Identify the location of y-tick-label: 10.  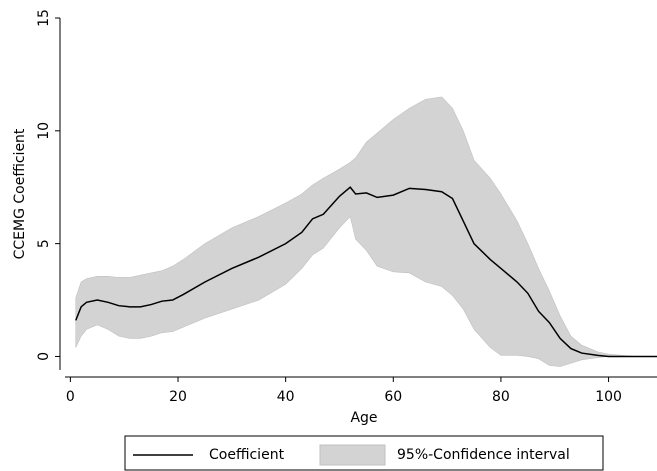
(44, 131).